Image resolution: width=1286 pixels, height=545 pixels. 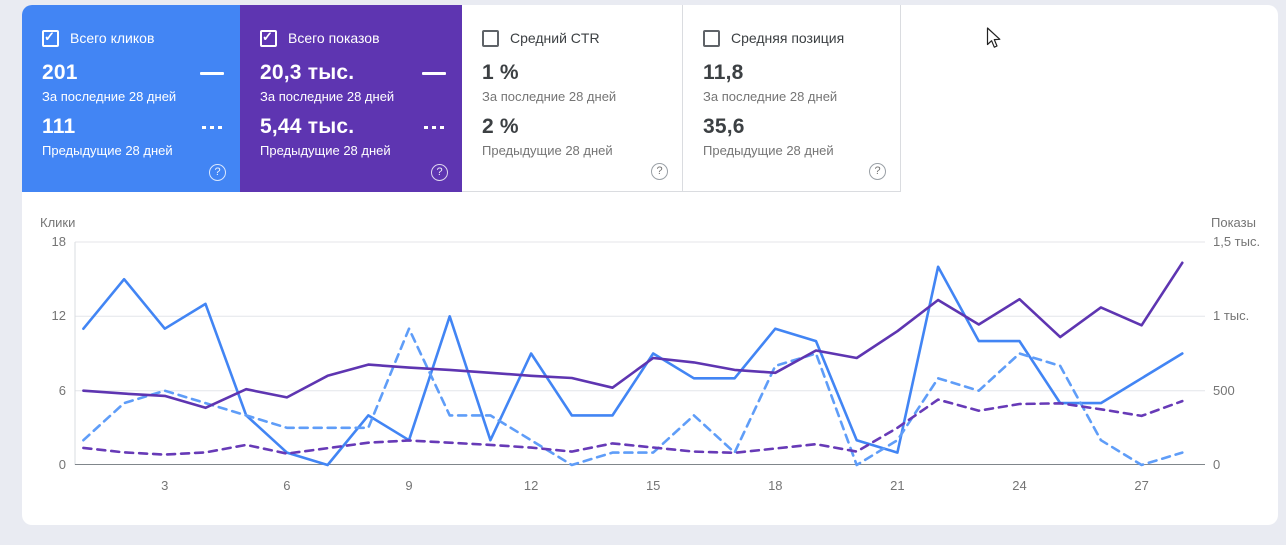 I want to click on x-axis-tick: 9, so click(x=409, y=485).